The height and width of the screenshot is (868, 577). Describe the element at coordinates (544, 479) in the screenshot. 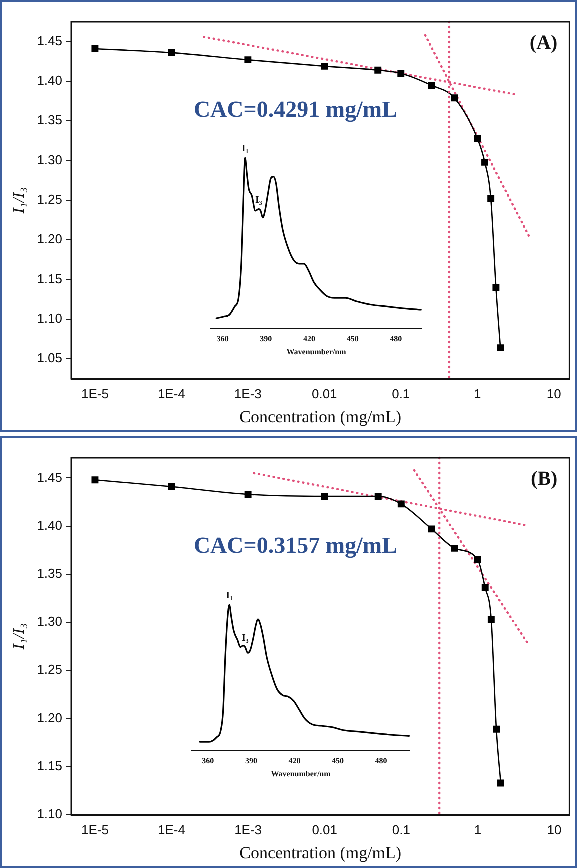

I see `text: (B)` at that location.